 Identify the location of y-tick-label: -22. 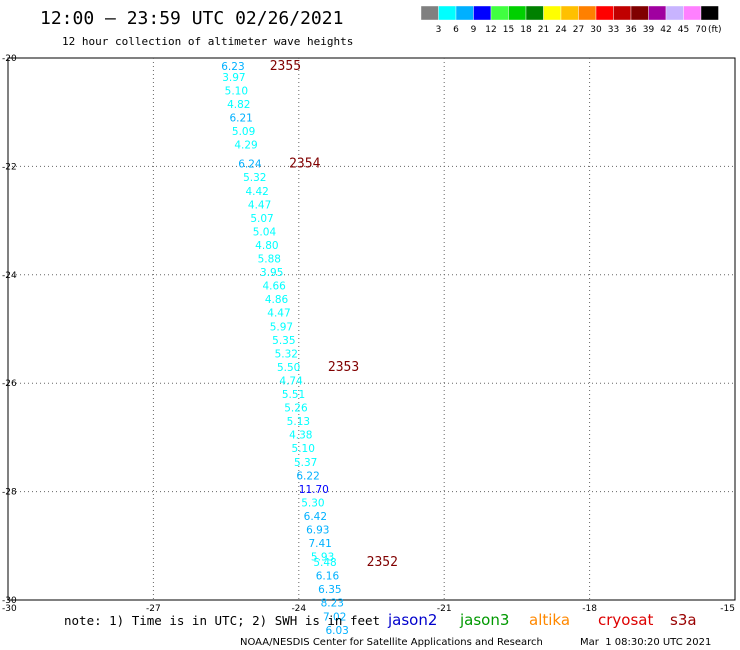
(9, 167).